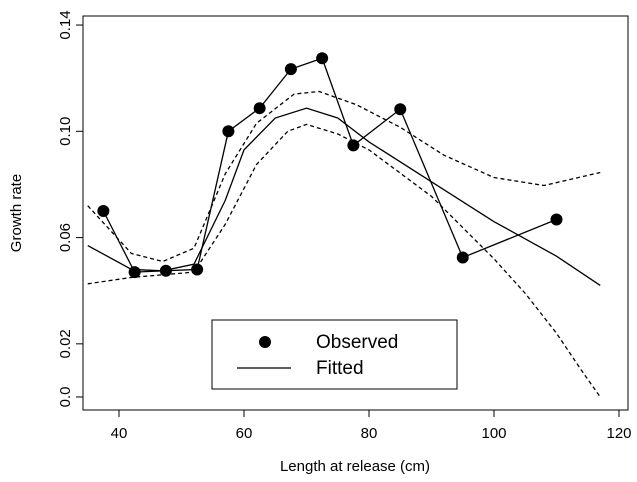 The image size is (637, 482). I want to click on x-axis-label: Length at release (cm), so click(355, 466).